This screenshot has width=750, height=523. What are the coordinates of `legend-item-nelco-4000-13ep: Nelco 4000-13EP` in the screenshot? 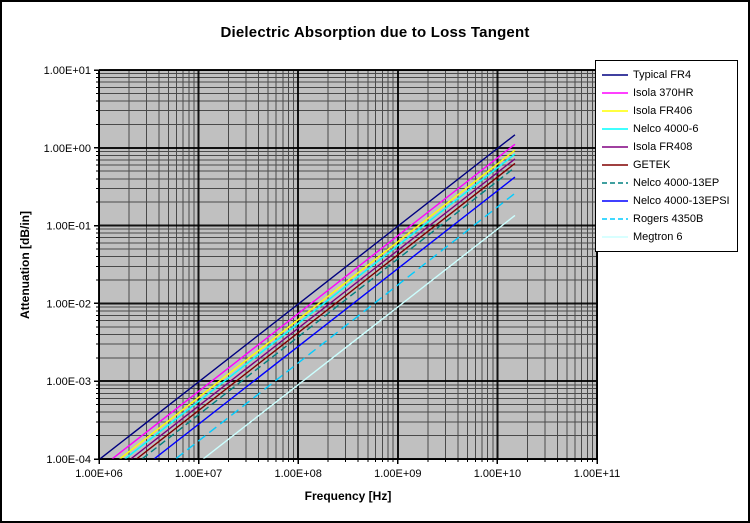 It's located at (668, 183).